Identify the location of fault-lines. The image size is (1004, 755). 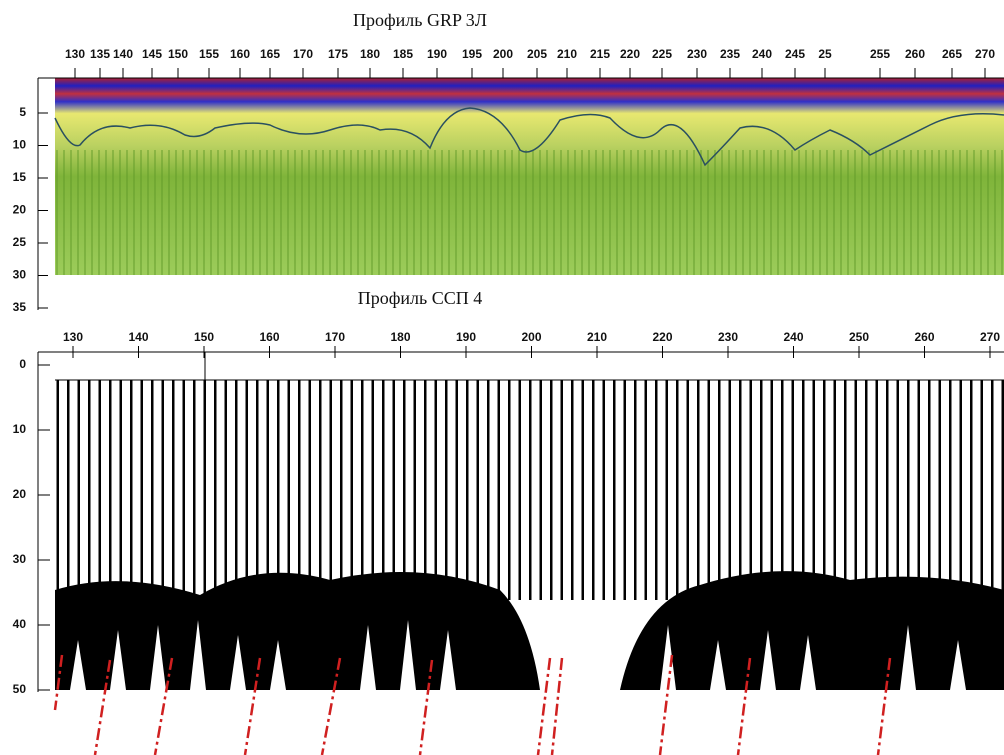
(472, 704).